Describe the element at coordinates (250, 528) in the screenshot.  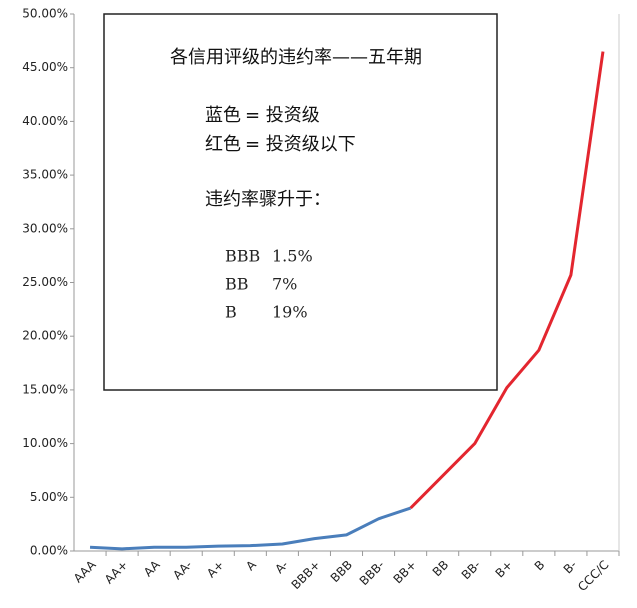
I see `series-line` at that location.